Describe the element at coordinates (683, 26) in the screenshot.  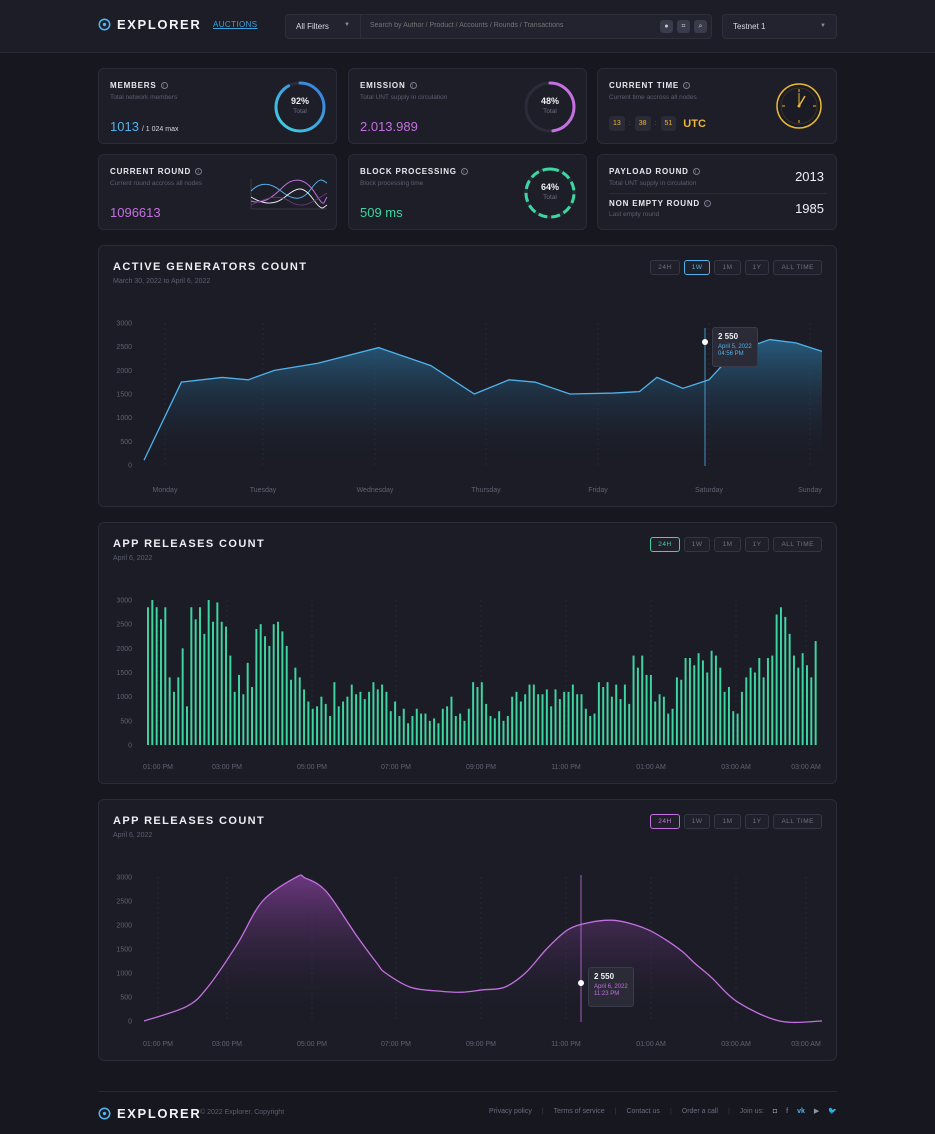
I see `scan-icon: ⌗` at that location.